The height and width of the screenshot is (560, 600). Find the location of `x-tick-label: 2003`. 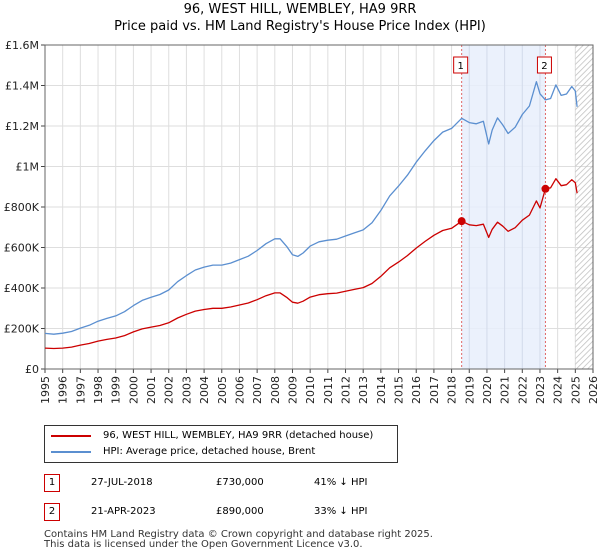

x-tick-label: 2003 is located at coordinates (186, 390).